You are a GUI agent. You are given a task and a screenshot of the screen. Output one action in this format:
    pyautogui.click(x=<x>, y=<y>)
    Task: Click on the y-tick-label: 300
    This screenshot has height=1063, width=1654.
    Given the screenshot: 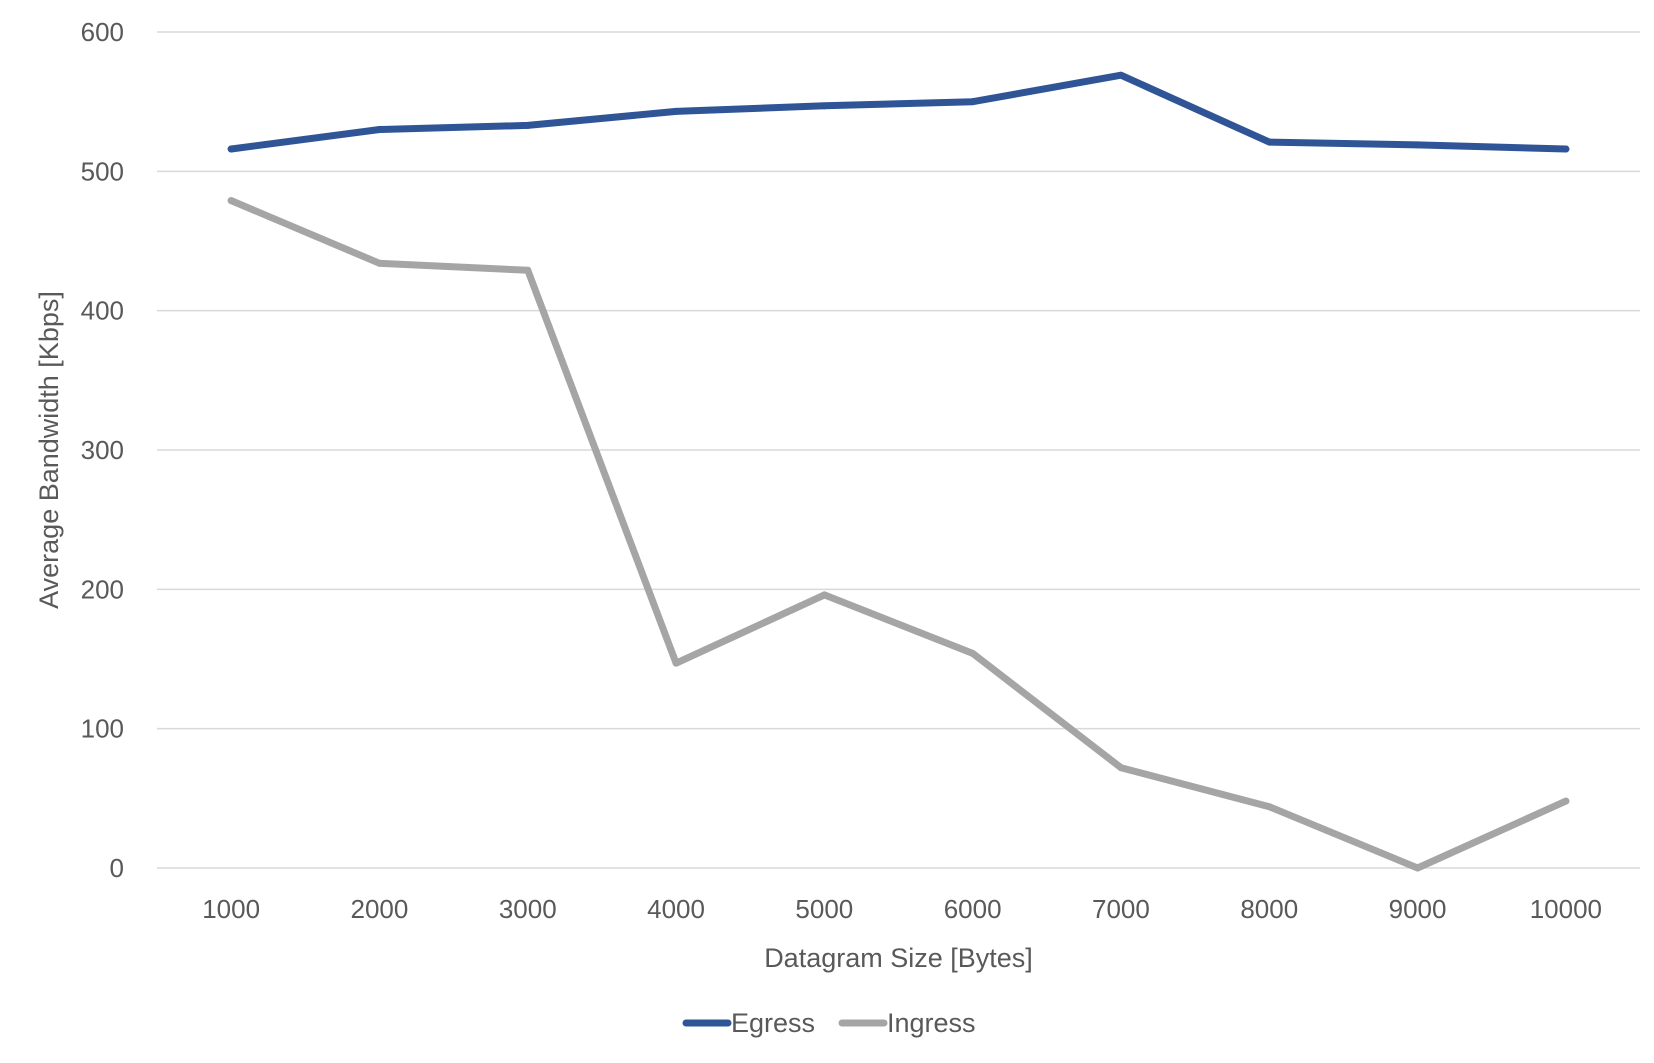 What is the action you would take?
    pyautogui.click(x=102, y=450)
    